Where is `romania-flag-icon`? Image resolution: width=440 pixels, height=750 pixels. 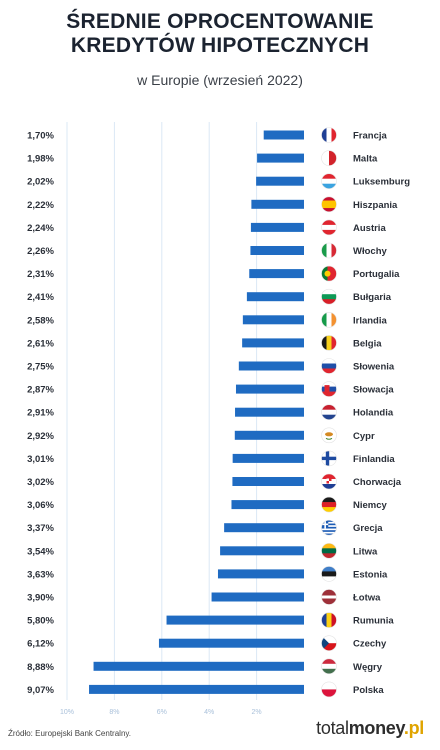
romania-flag-icon is located at coordinates (329, 620).